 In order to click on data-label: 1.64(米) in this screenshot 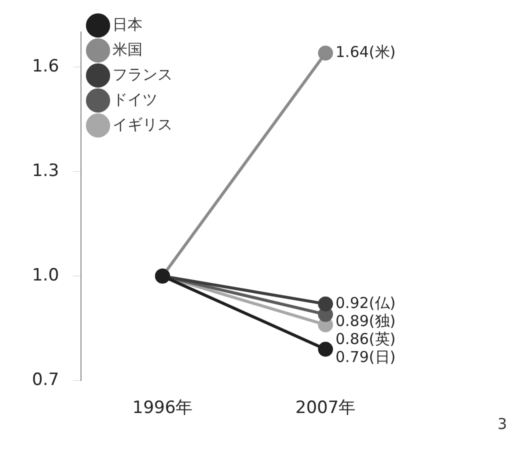, I will do `click(366, 51)`.